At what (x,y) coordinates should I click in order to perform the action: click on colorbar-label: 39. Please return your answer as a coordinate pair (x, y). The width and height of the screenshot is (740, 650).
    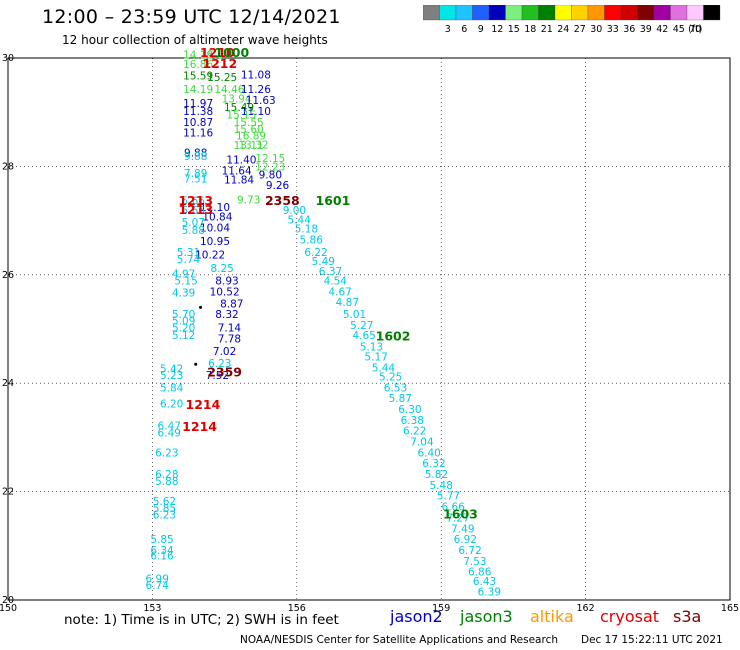
    Looking at the image, I should click on (646, 29).